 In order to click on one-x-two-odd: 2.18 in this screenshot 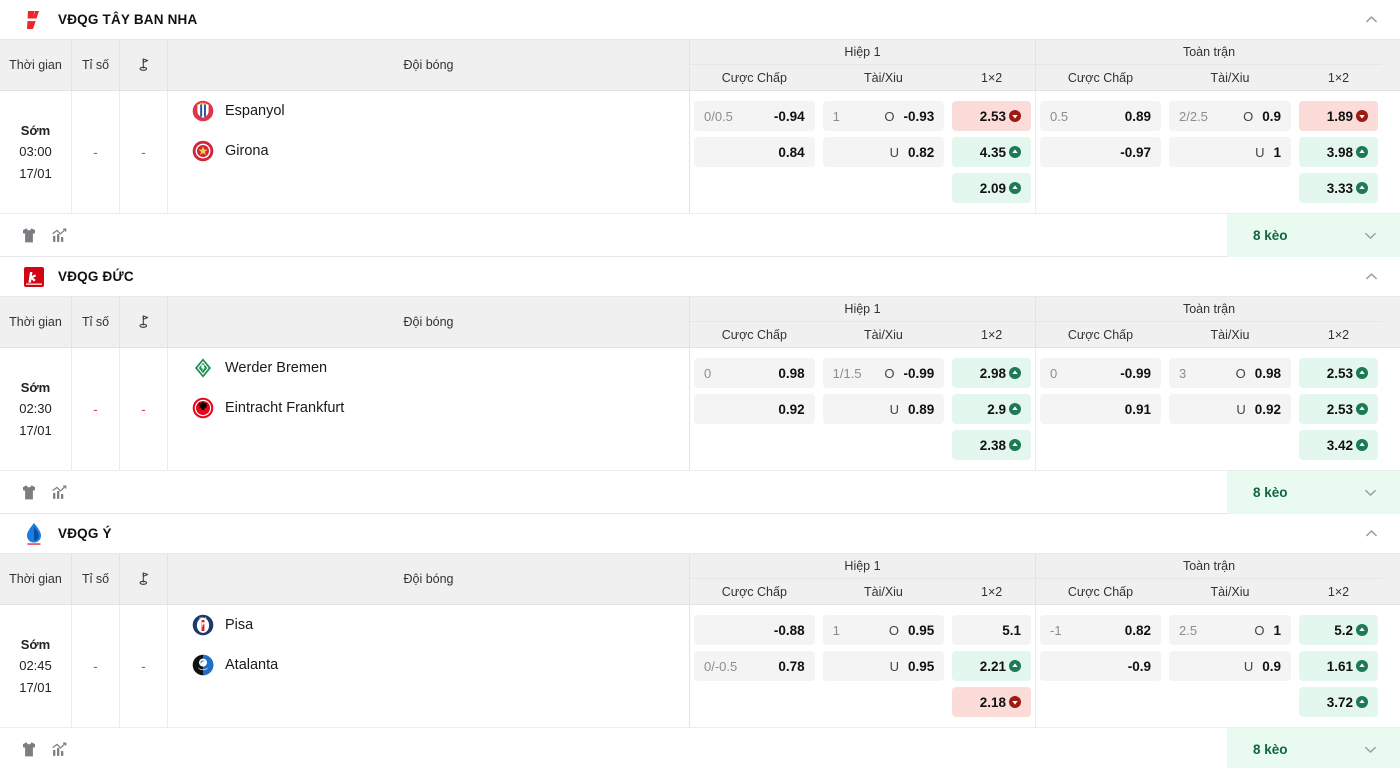, I will do `click(991, 702)`.